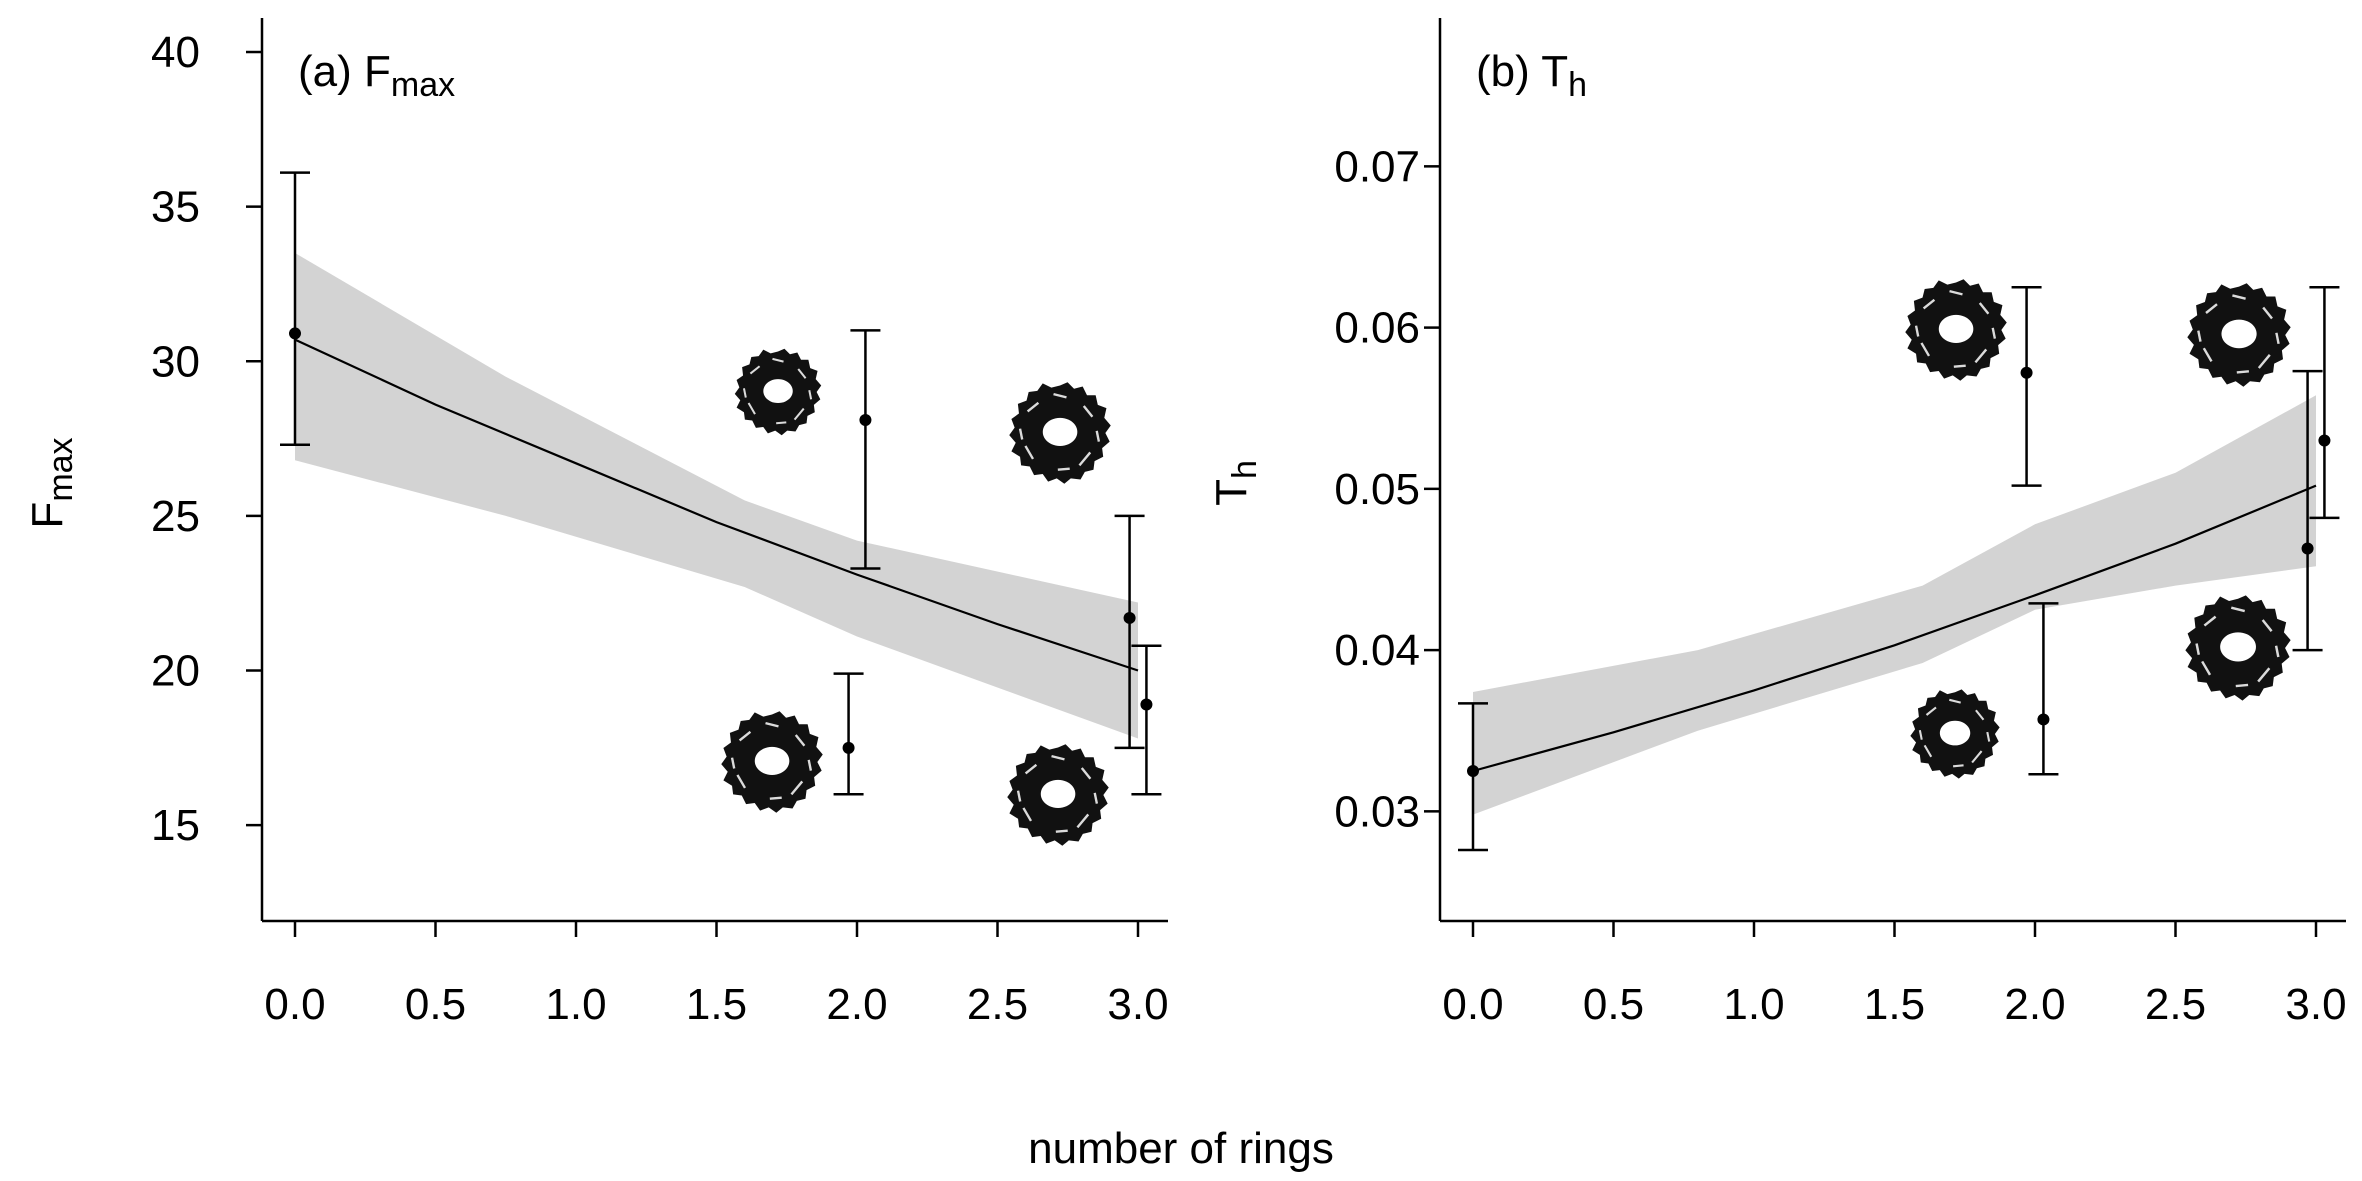  Describe the element at coordinates (175, 361) in the screenshot. I see `y-tick-label: 30` at that location.